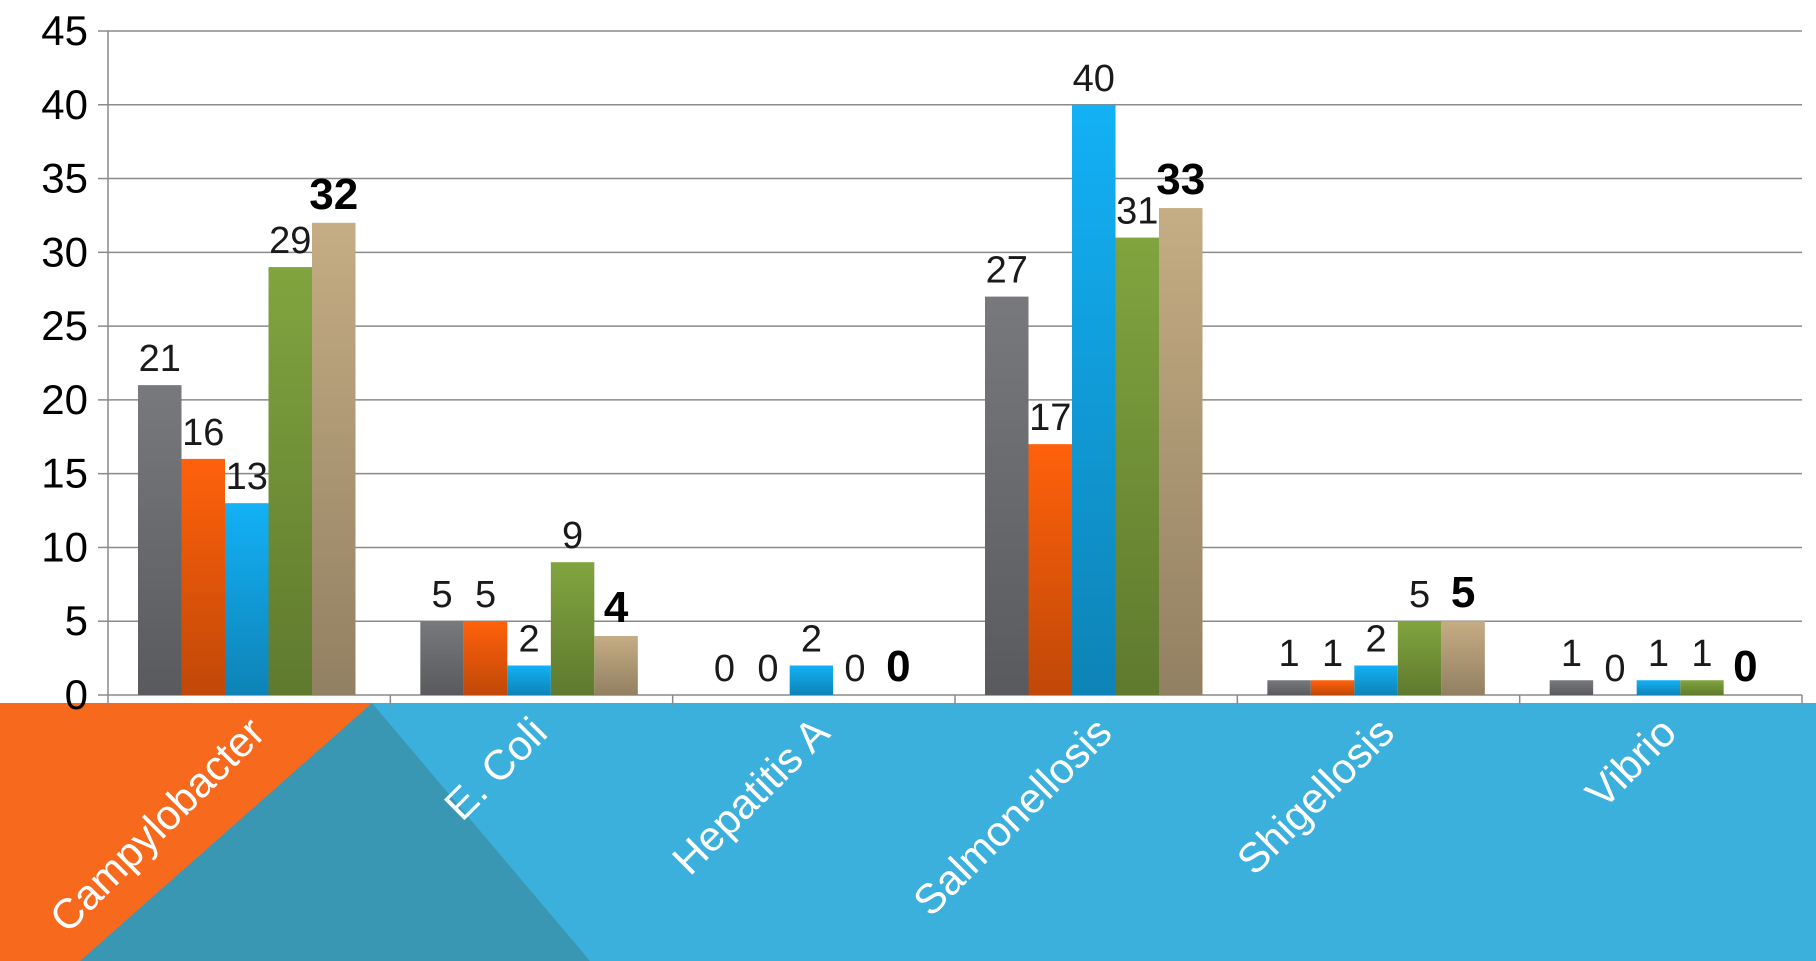 Image resolution: width=1816 pixels, height=961 pixels. What do you see at coordinates (64, 30) in the screenshot?
I see `y-tick-label: 45` at bounding box center [64, 30].